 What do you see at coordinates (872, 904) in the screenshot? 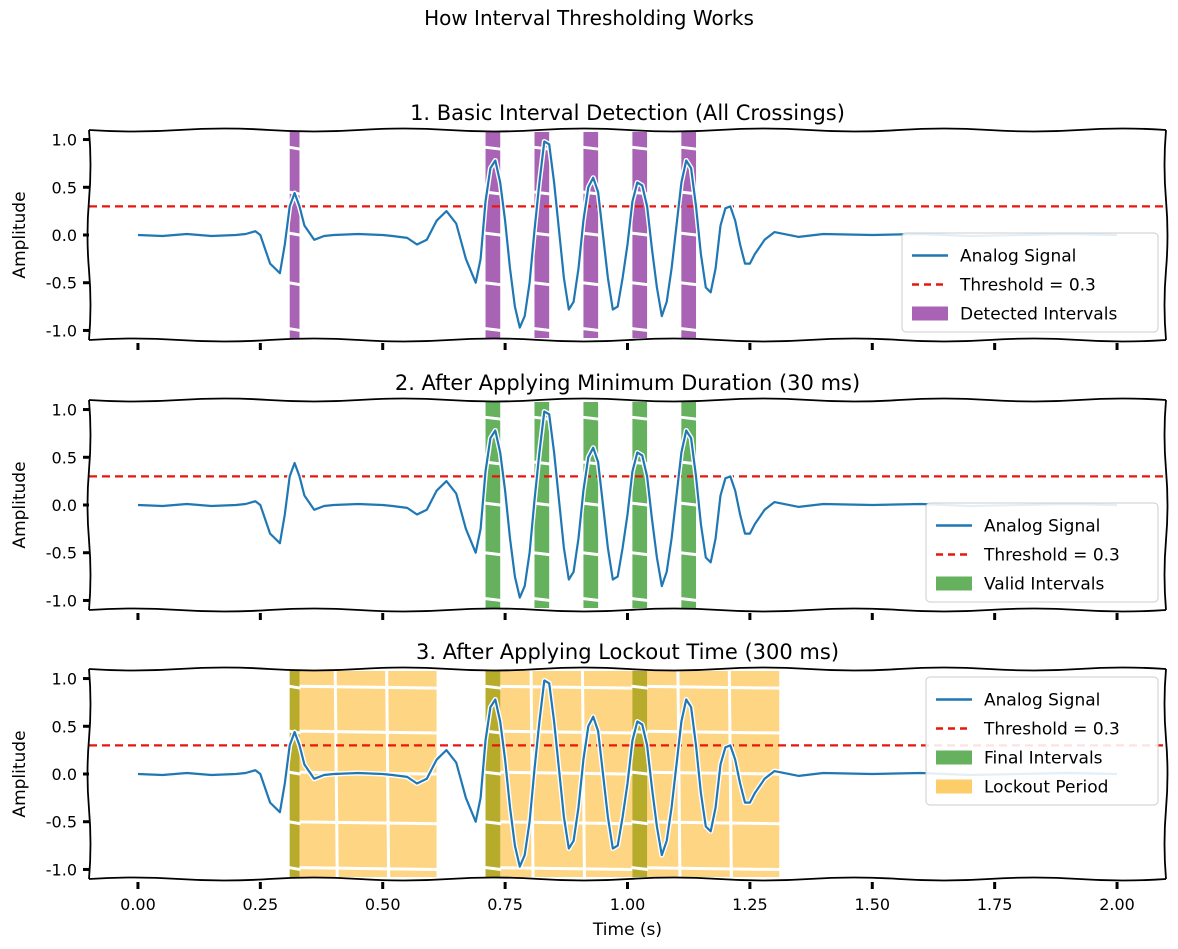
I see `x-tick-label: 1.50` at bounding box center [872, 904].